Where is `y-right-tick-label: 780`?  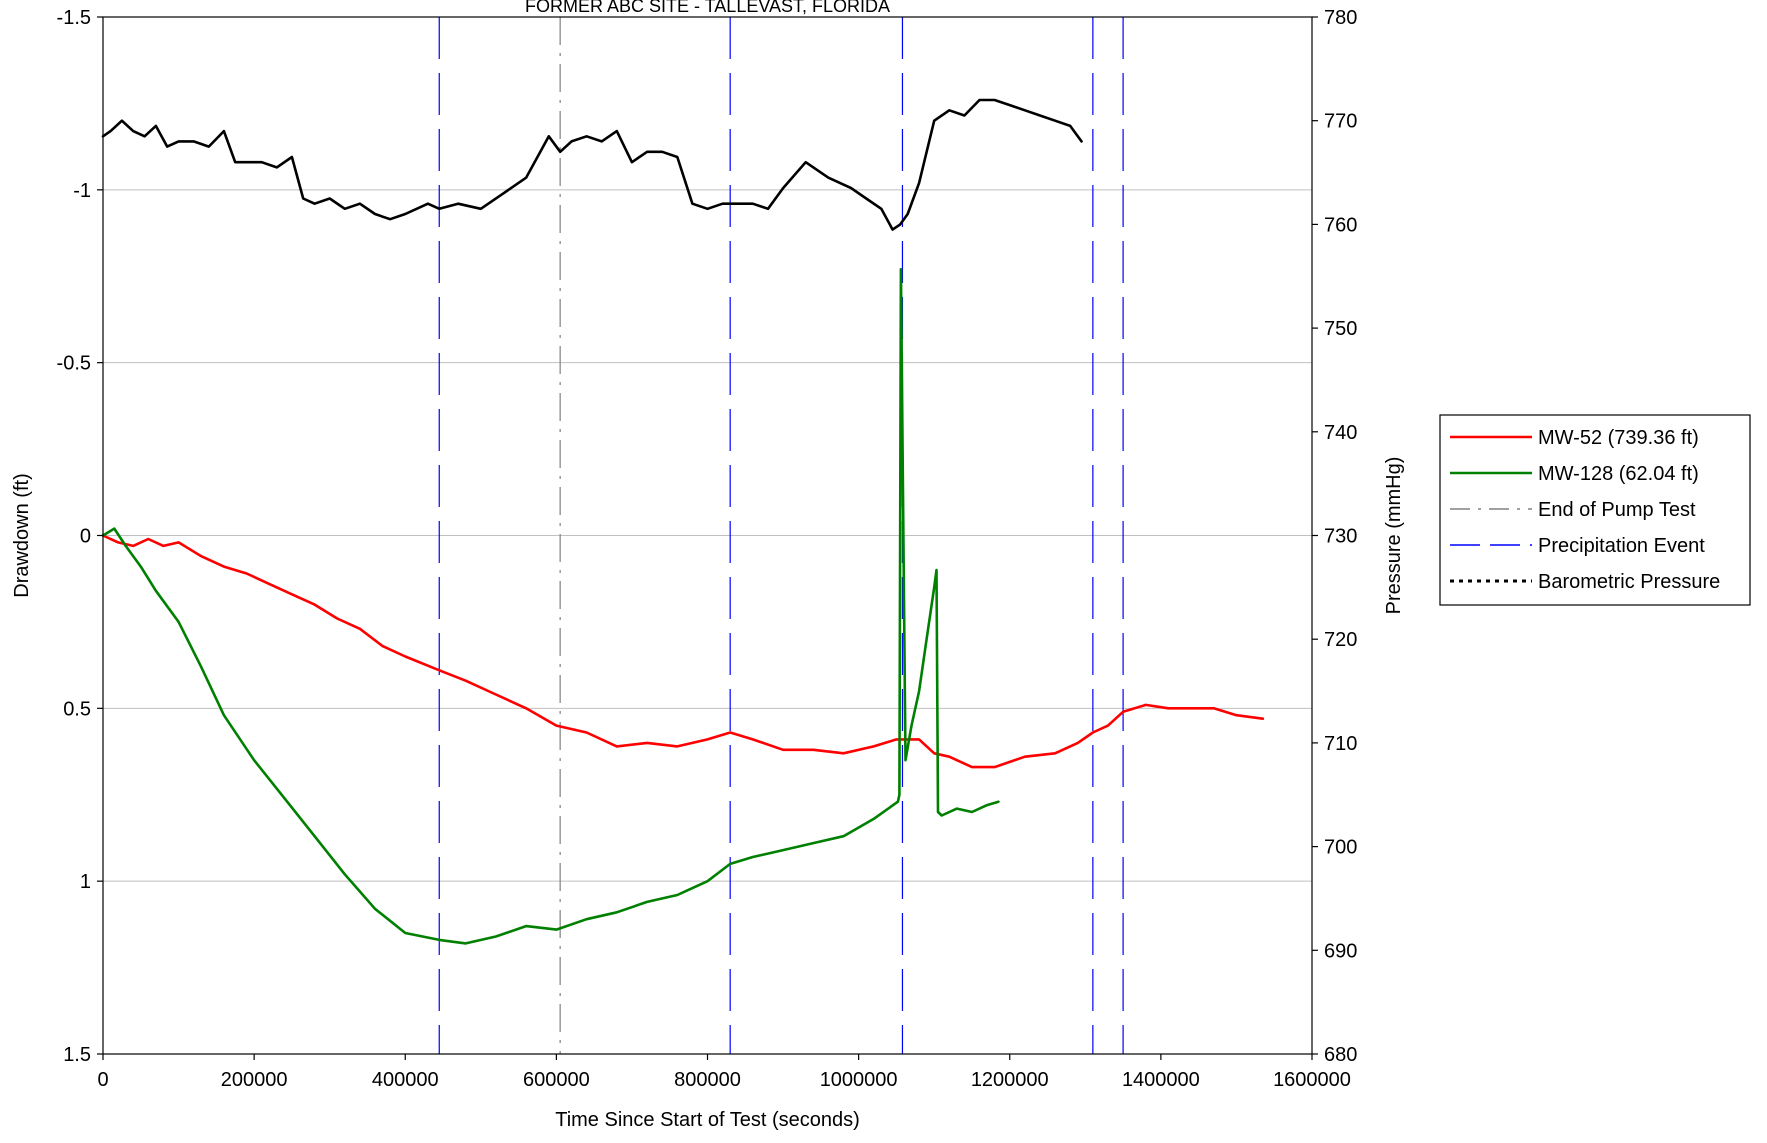 y-right-tick-label: 780 is located at coordinates (1340, 18).